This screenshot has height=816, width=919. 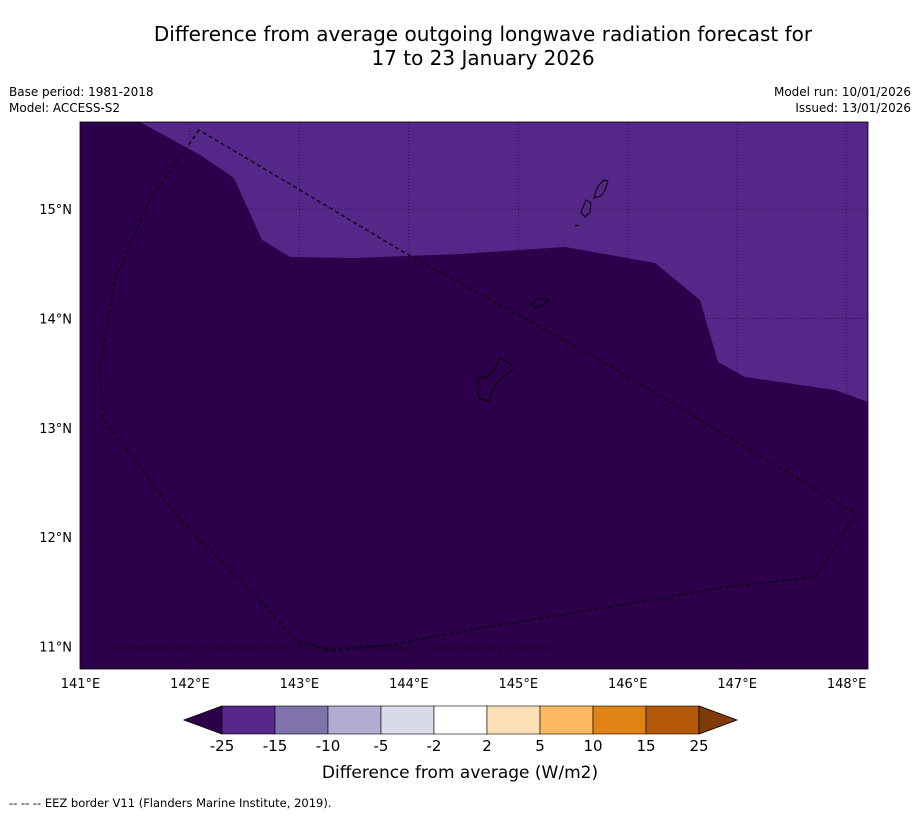 What do you see at coordinates (81, 92) in the screenshot?
I see `base-period-text: Base period: 1981-2018` at bounding box center [81, 92].